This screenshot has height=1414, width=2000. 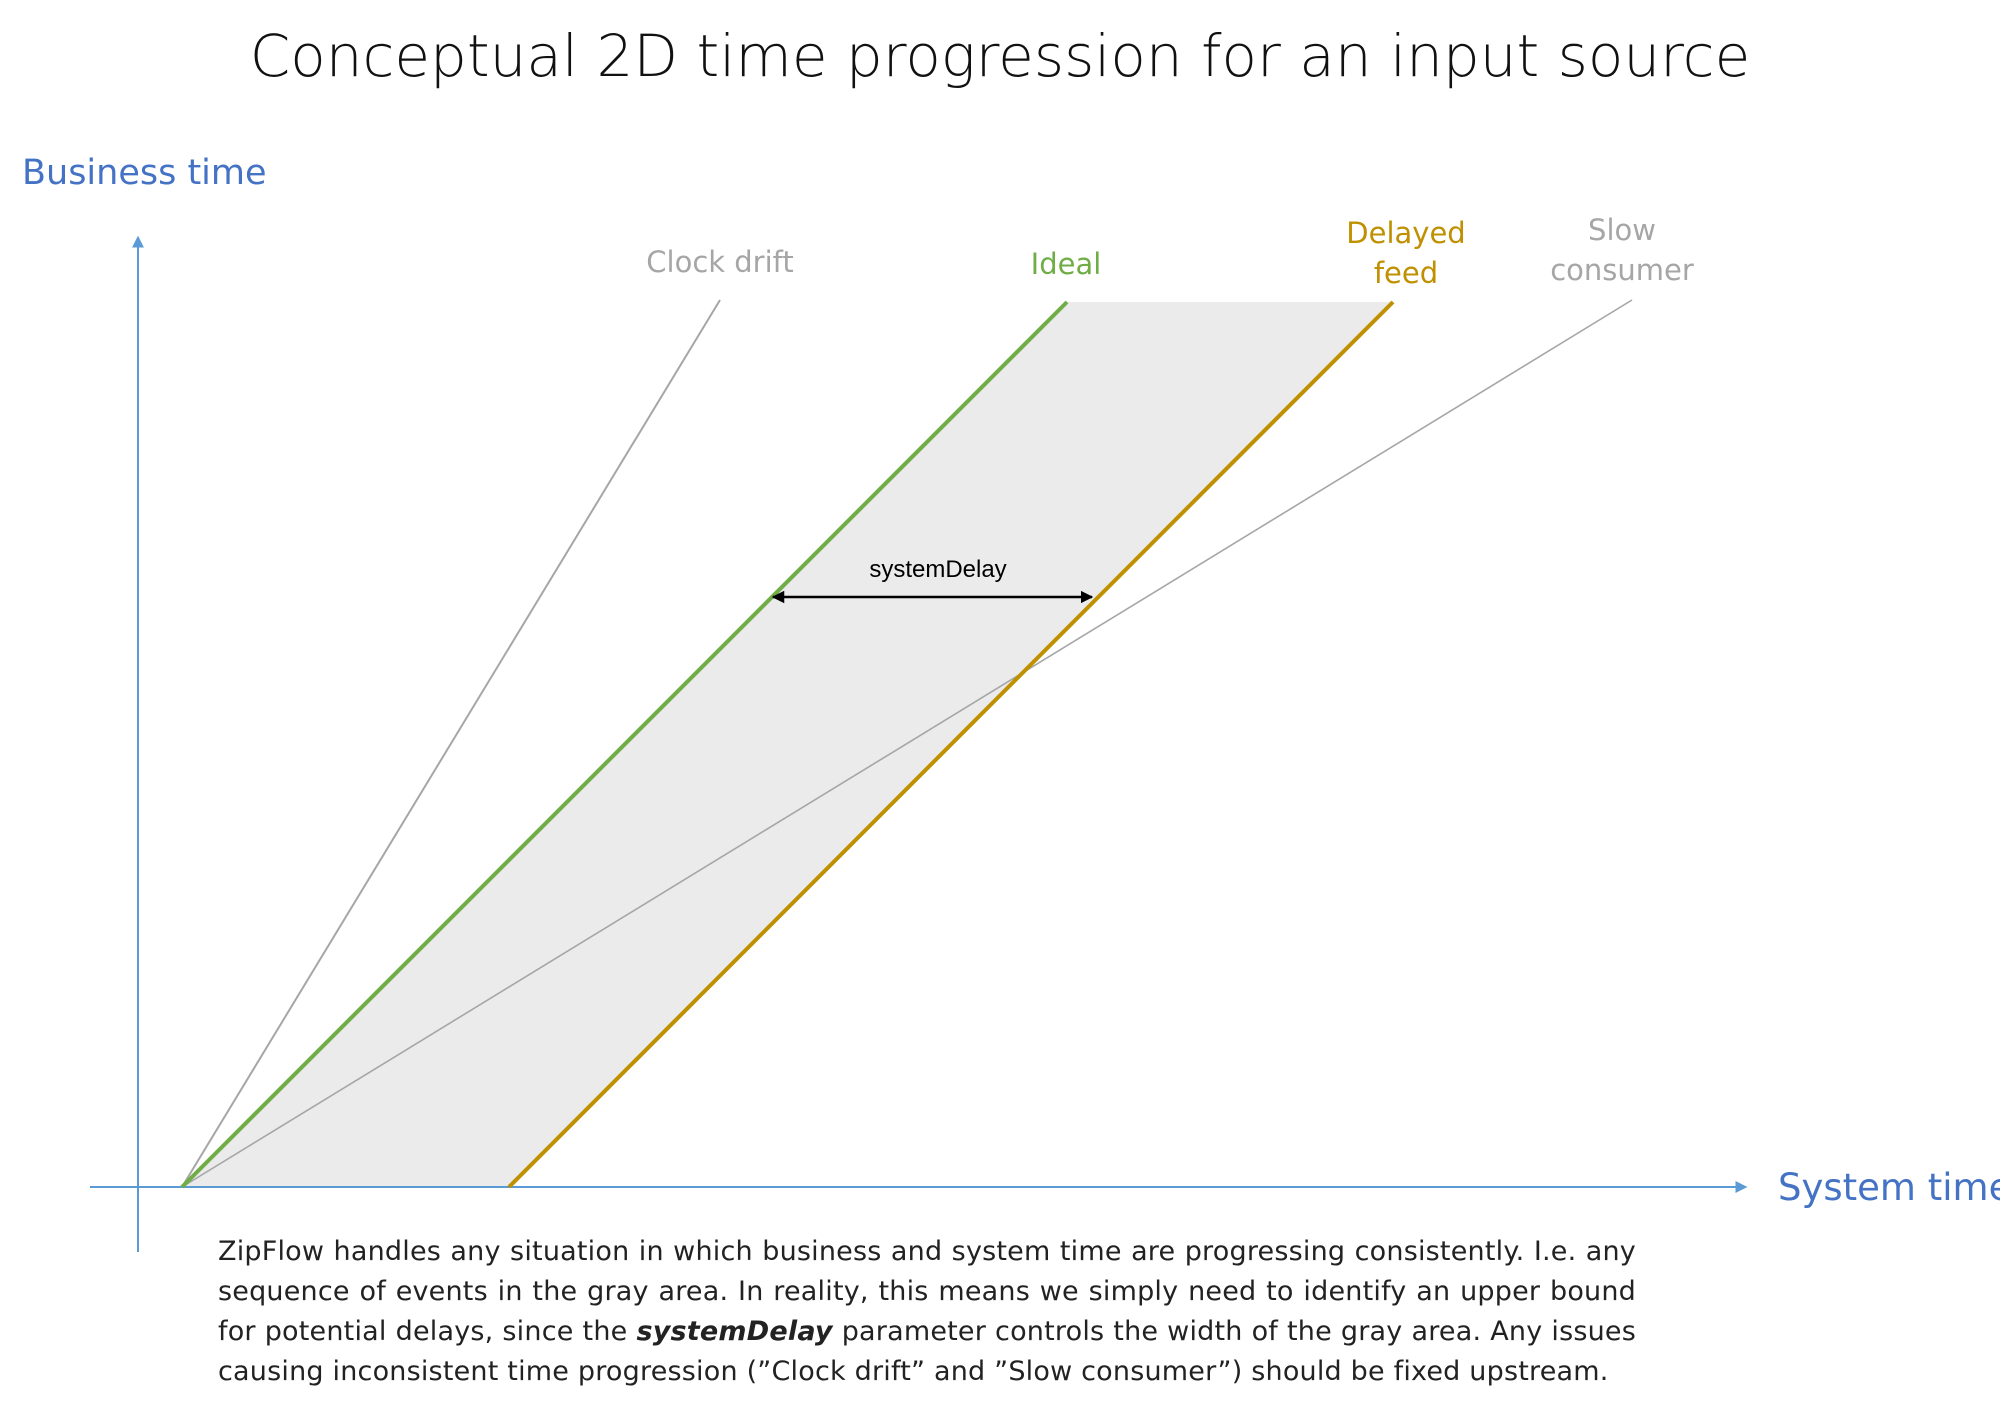 I want to click on delayed-feed-label-line1: Delayed, so click(x=1405, y=233).